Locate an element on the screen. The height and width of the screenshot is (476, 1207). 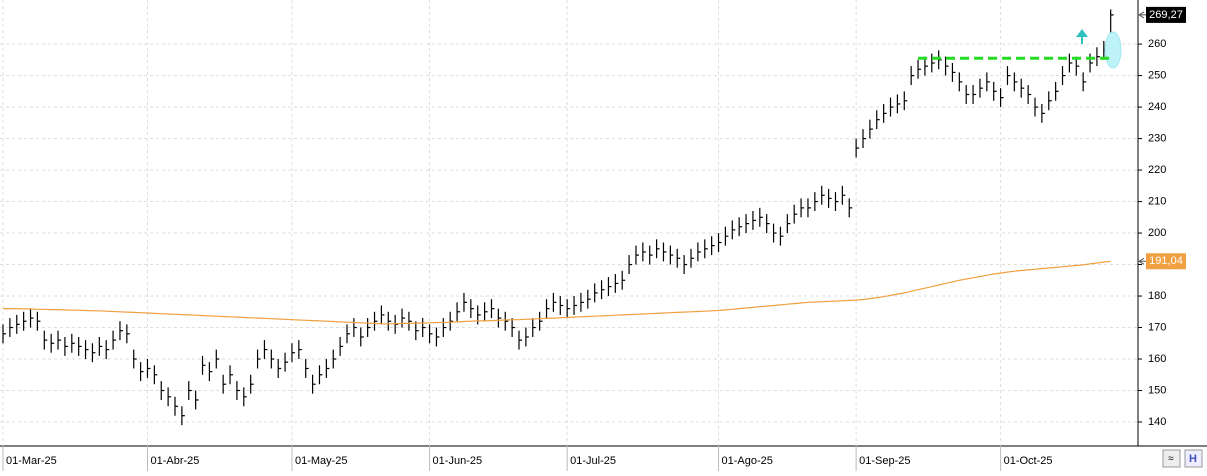
ma-arrow is located at coordinates (1142, 261).